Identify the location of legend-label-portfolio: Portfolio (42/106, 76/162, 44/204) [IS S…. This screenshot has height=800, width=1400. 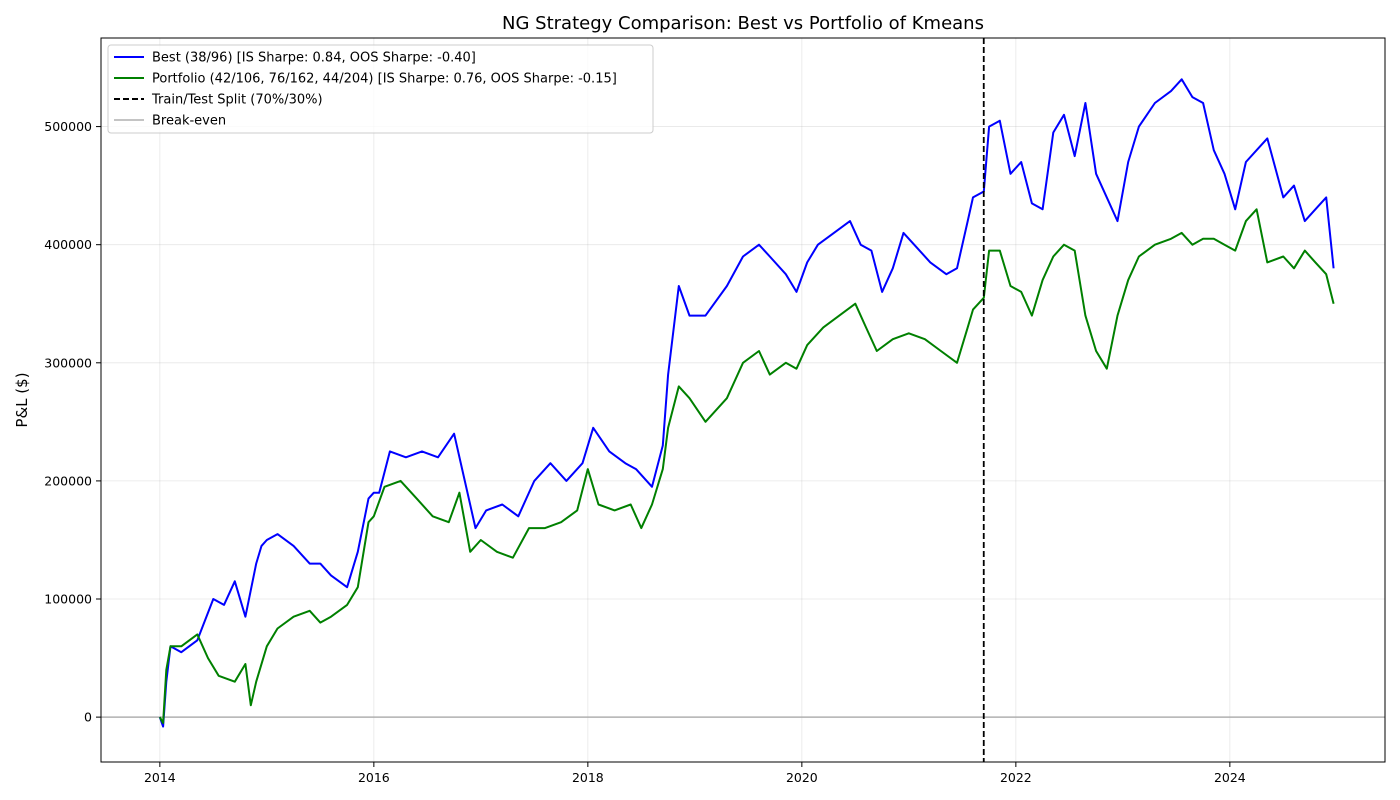
(384, 79).